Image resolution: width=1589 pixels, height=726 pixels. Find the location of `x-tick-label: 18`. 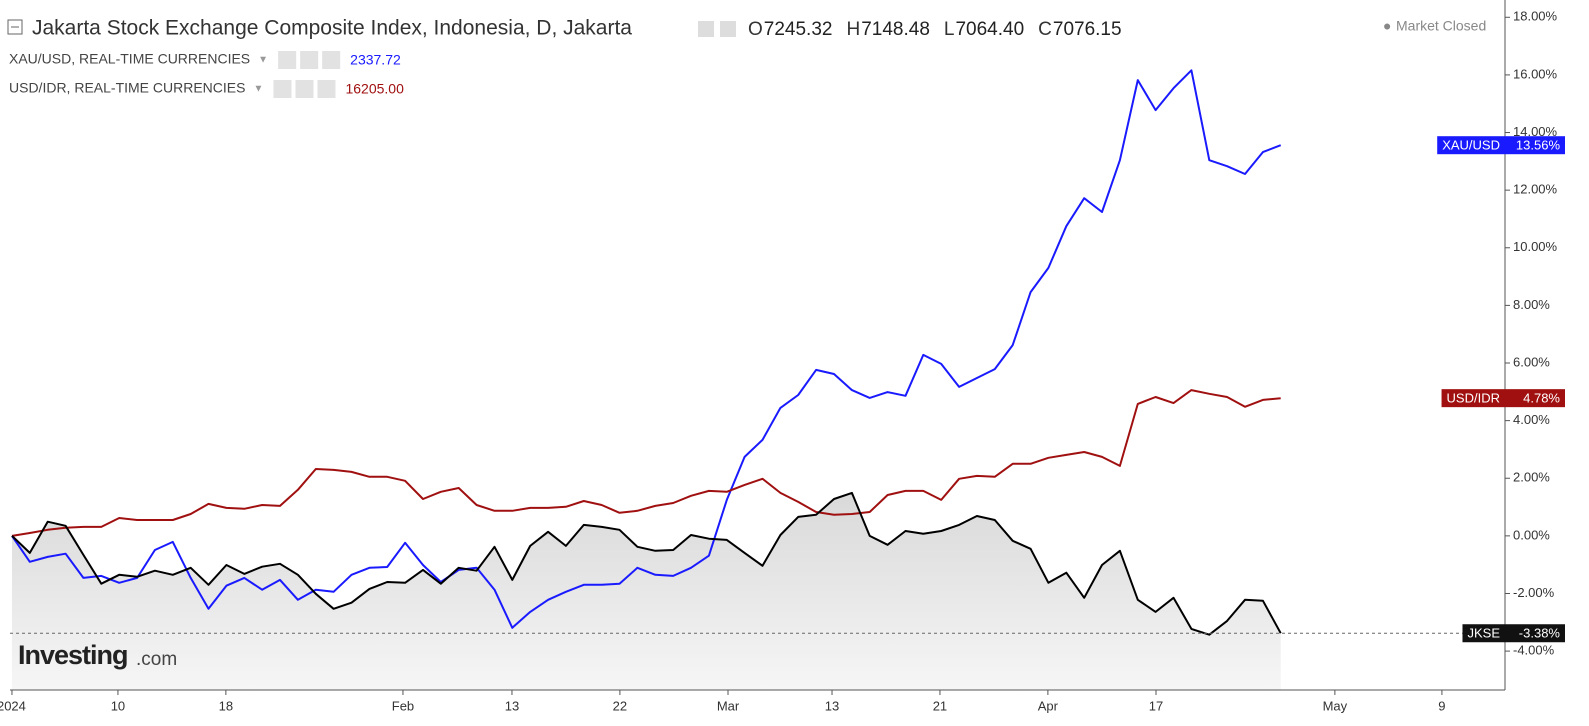

x-tick-label: 18 is located at coordinates (226, 705).